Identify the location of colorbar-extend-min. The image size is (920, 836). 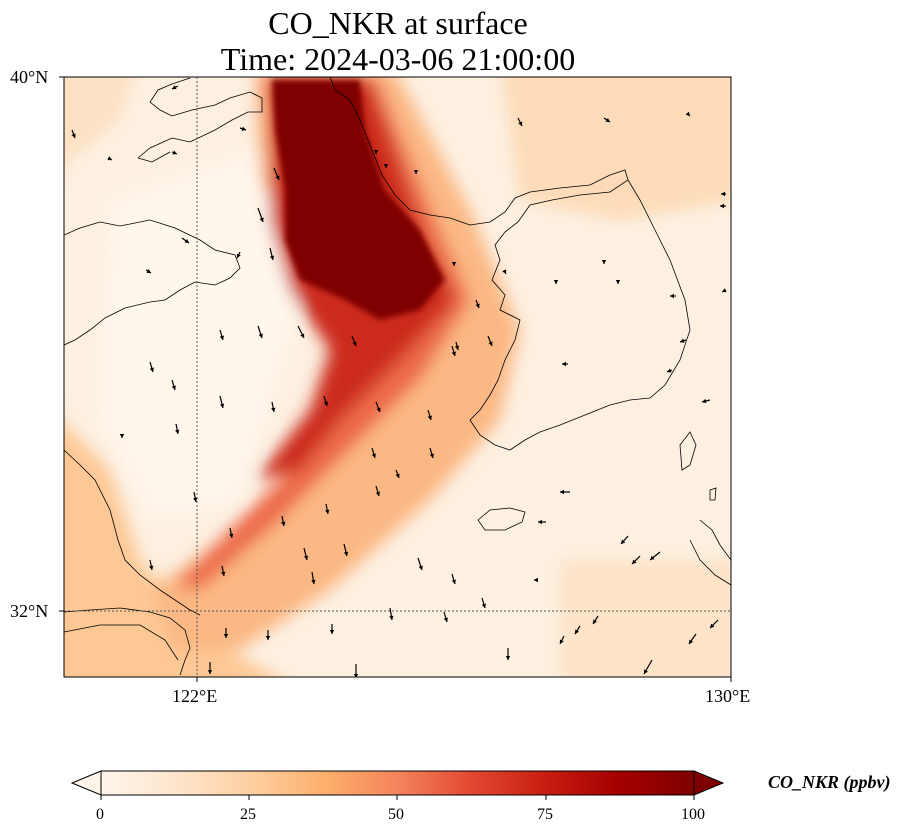
(86, 783).